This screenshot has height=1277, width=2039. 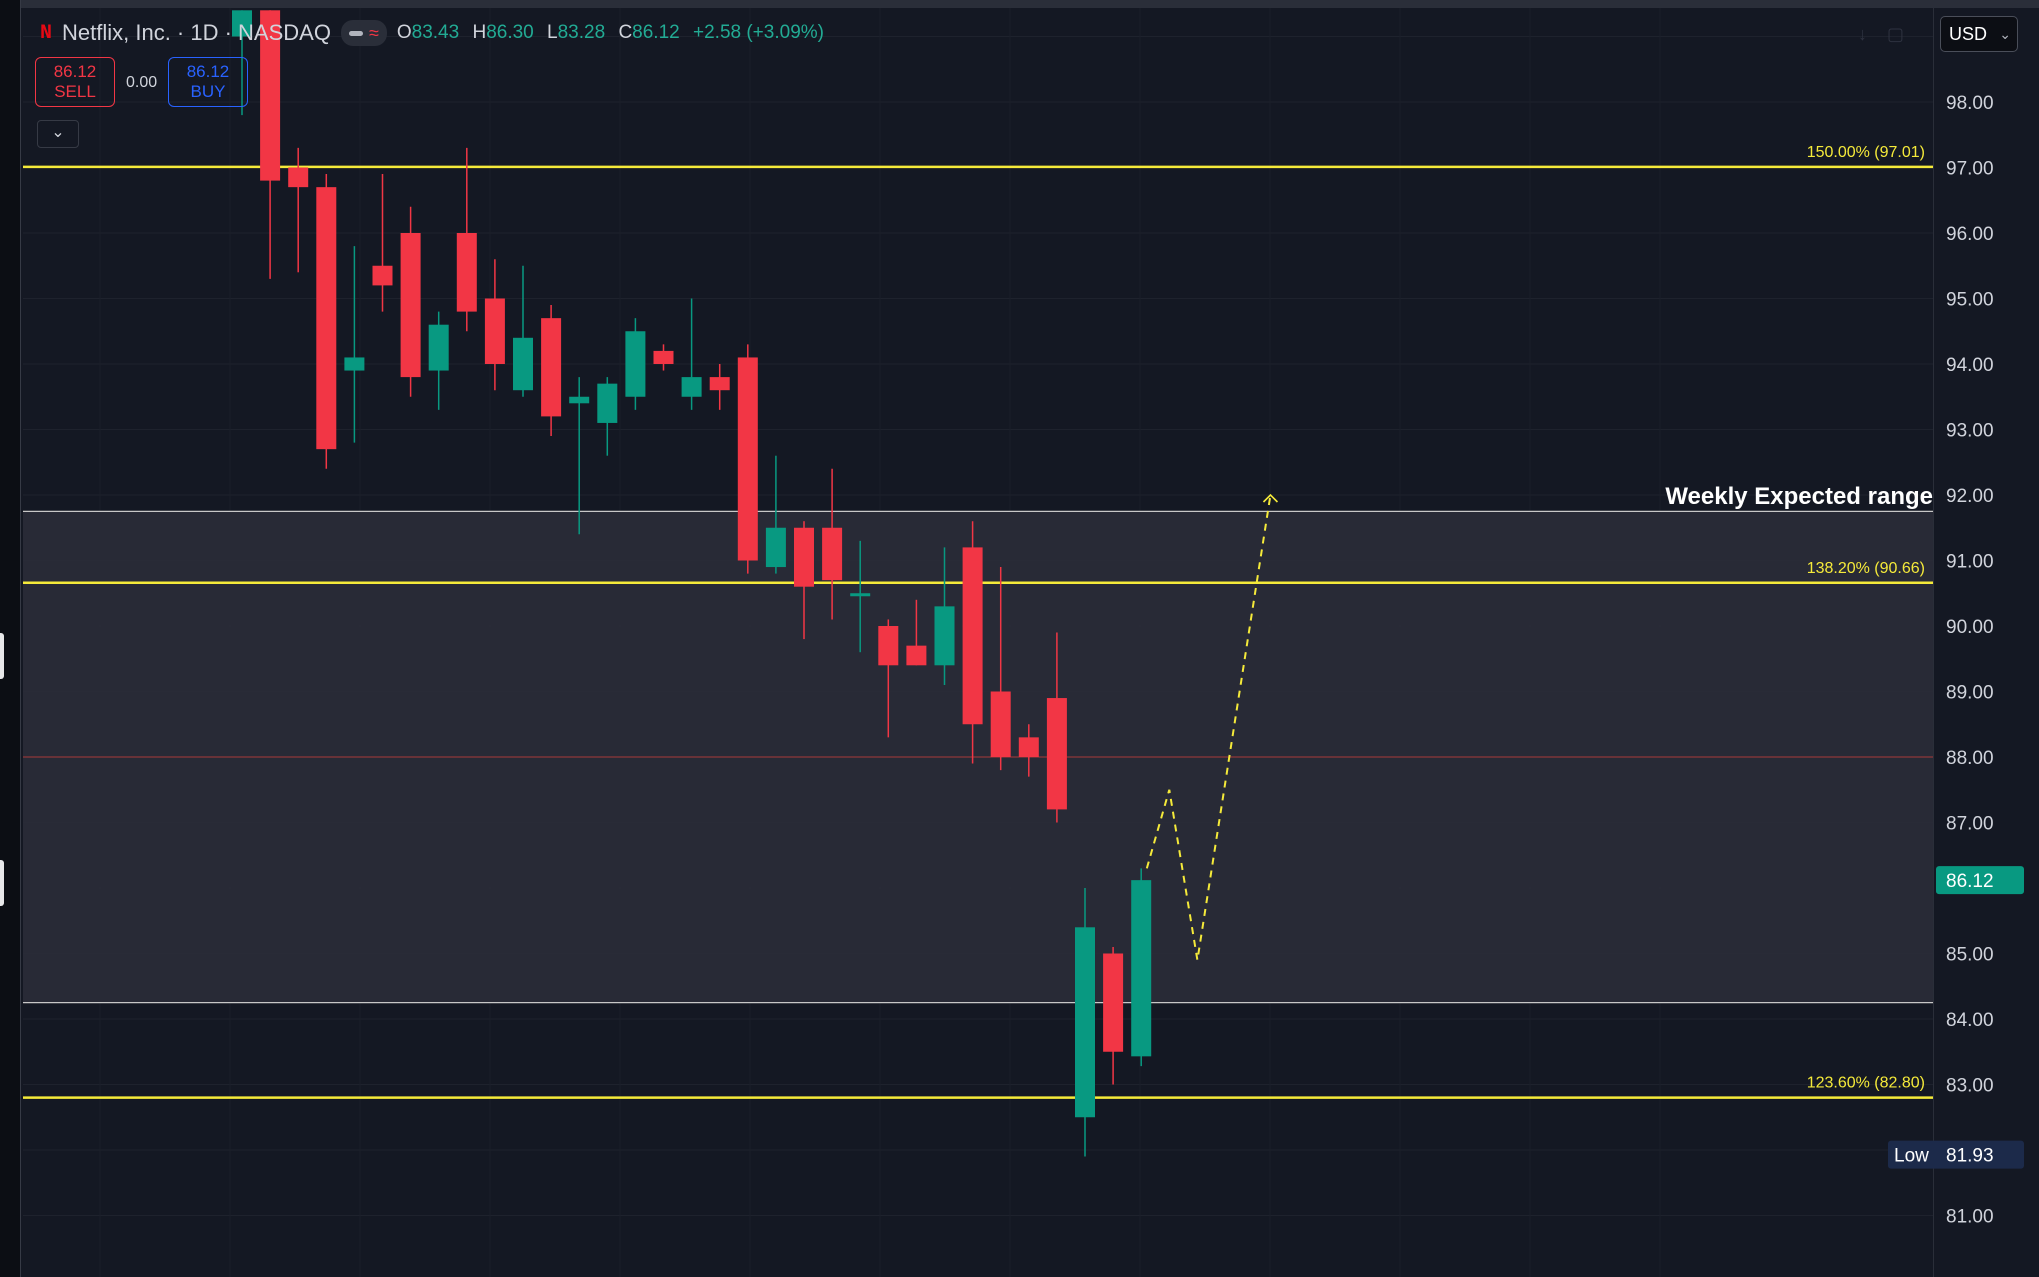 I want to click on tick-label: 85.00, so click(x=1970, y=955).